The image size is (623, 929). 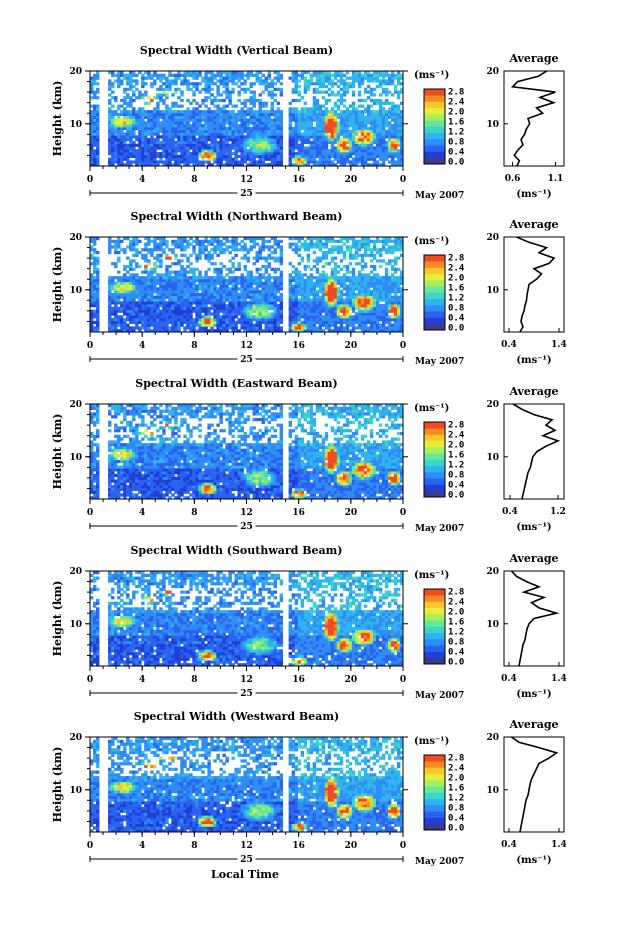 I want to click on month-label: May 2007, so click(x=439, y=196).